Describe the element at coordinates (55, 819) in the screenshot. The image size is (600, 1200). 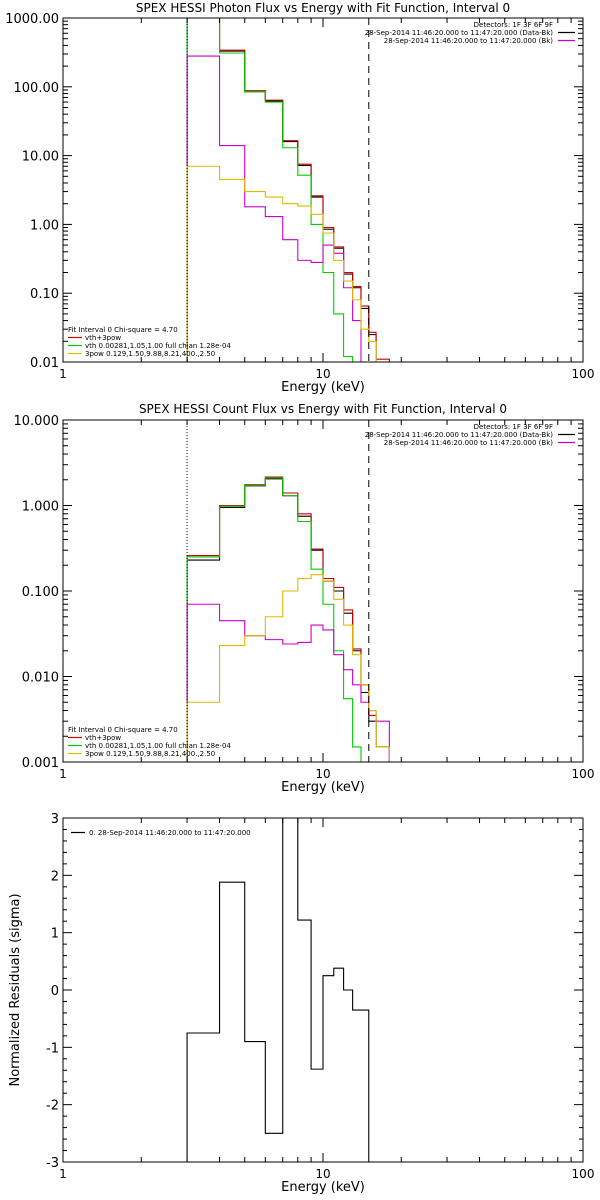
I see `y-tick-label: 3` at that location.